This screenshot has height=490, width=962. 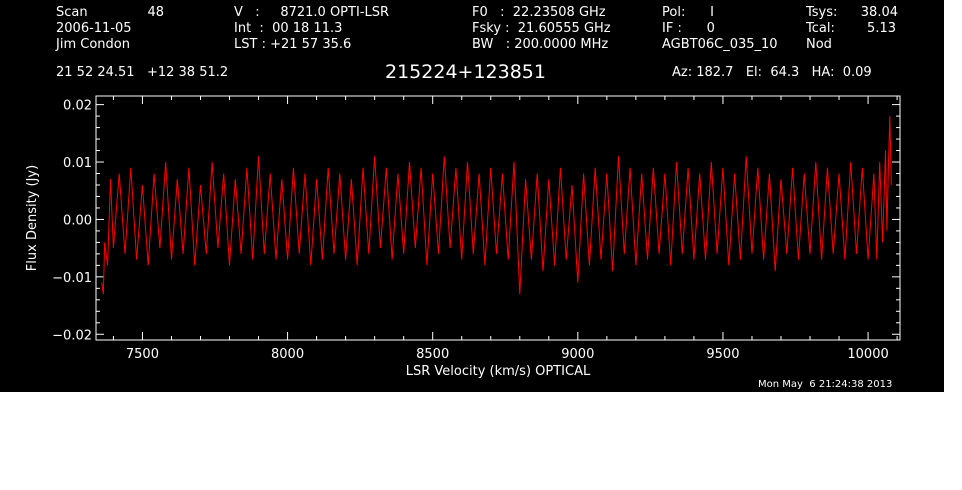 What do you see at coordinates (142, 72) in the screenshot?
I see `source-coordinates: 21 52 24.51 +12 38 51.2` at bounding box center [142, 72].